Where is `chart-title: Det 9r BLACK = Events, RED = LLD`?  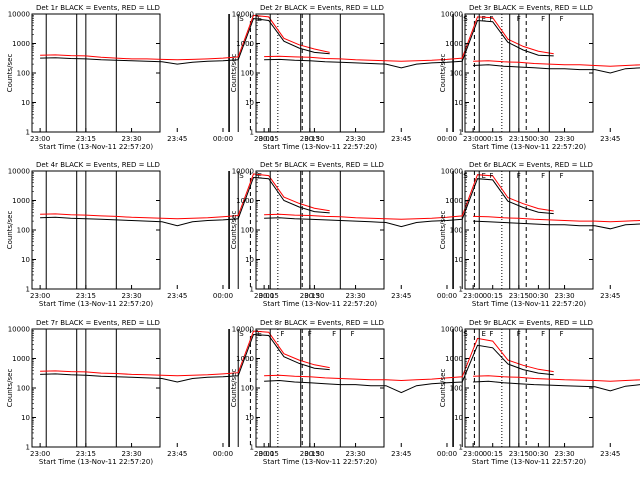 chart-title: Det 9r BLACK = Events, RED = LLD is located at coordinates (531, 323).